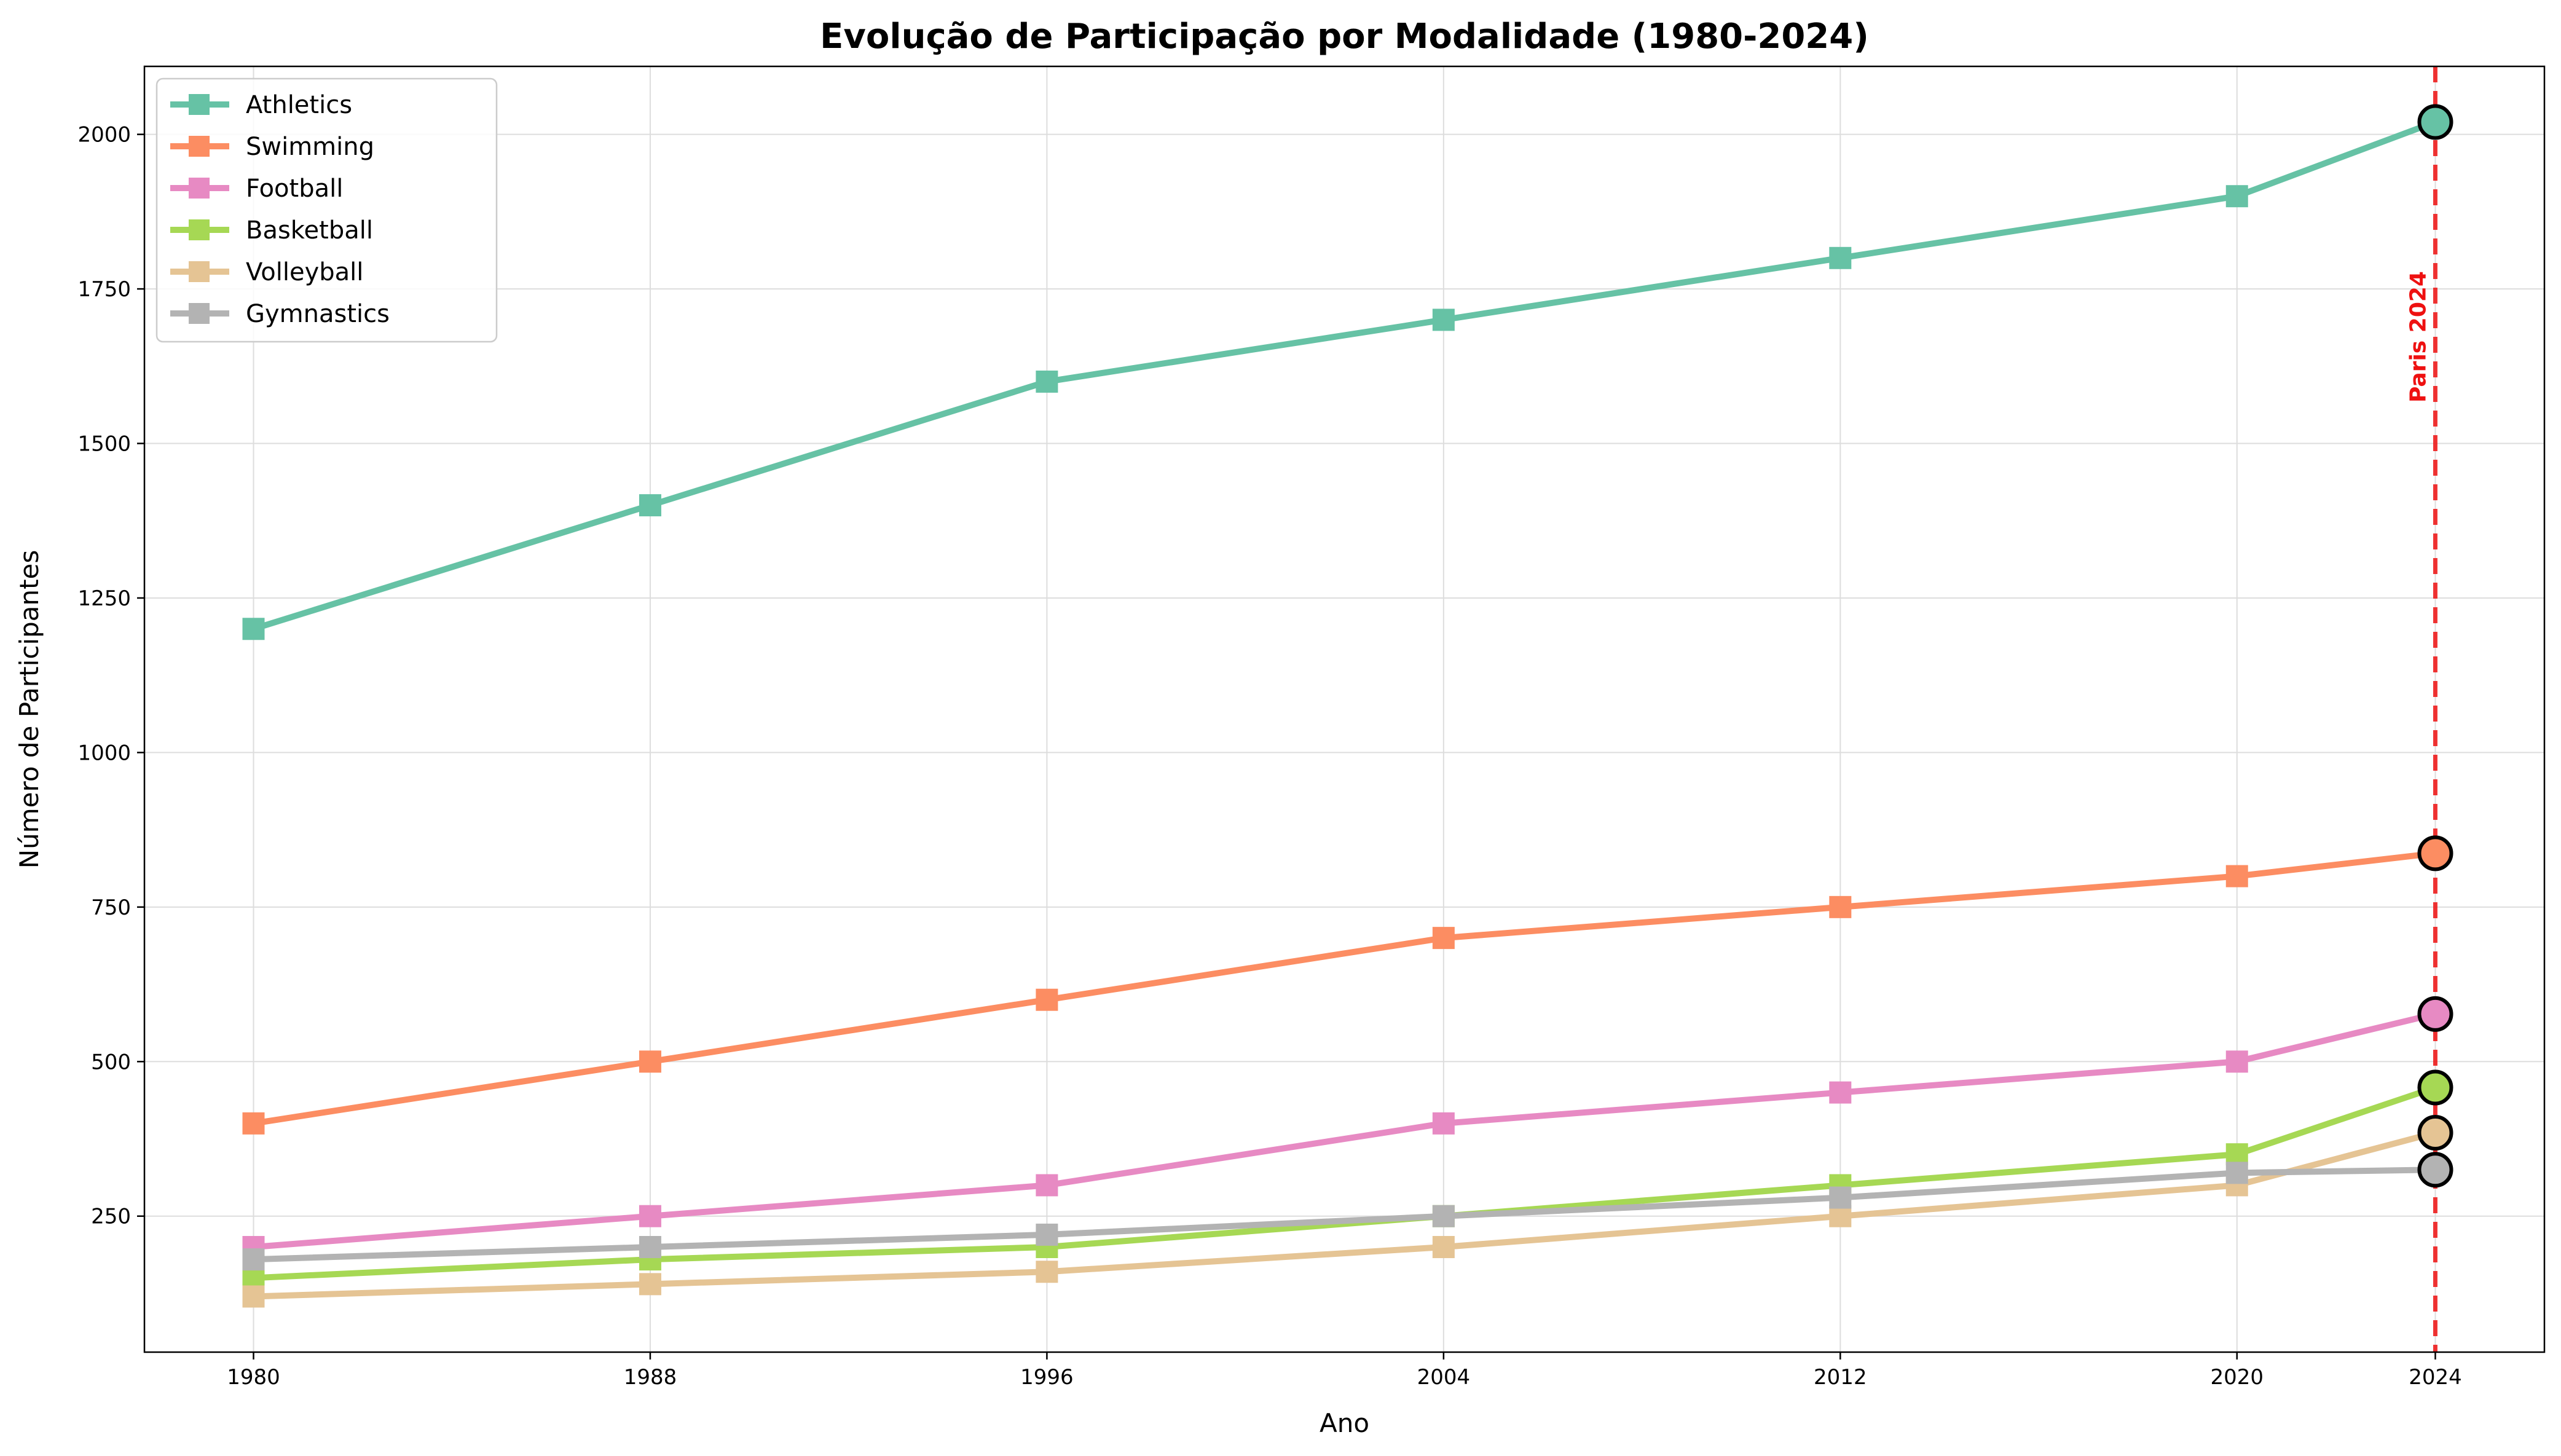 The image size is (2561, 1456). What do you see at coordinates (310, 147) in the screenshot?
I see `legend-label: Swimming` at bounding box center [310, 147].